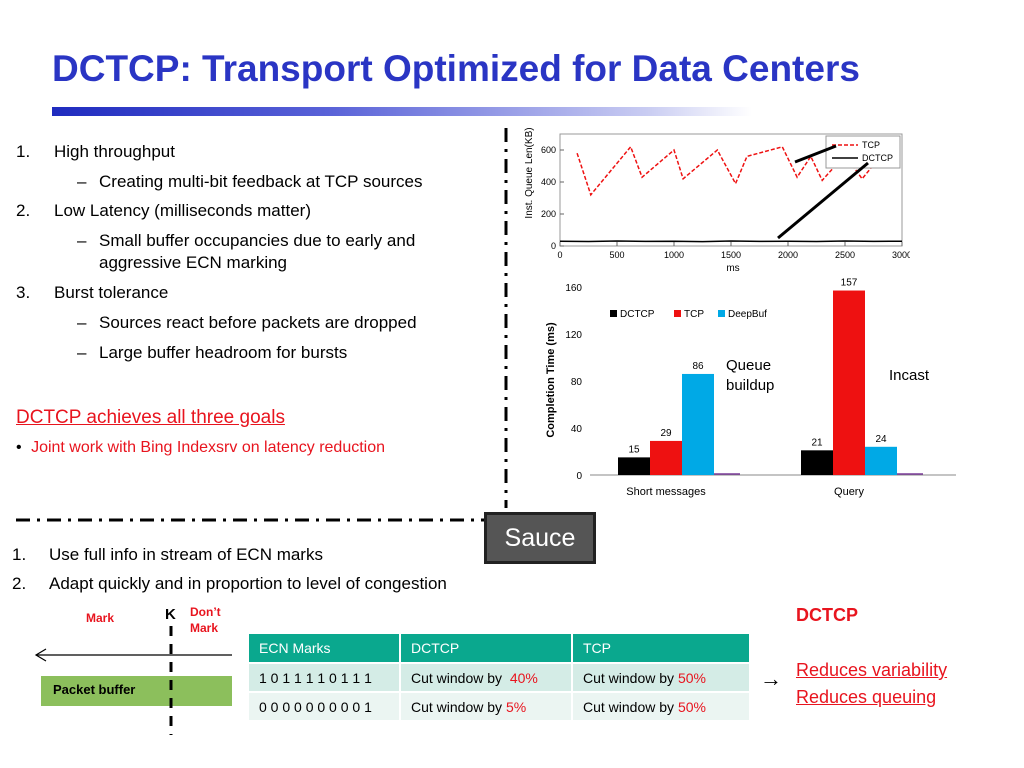 The height and width of the screenshot is (768, 1024). I want to click on table-header-row: ECN Marks DCTCP TCP, so click(499, 648).